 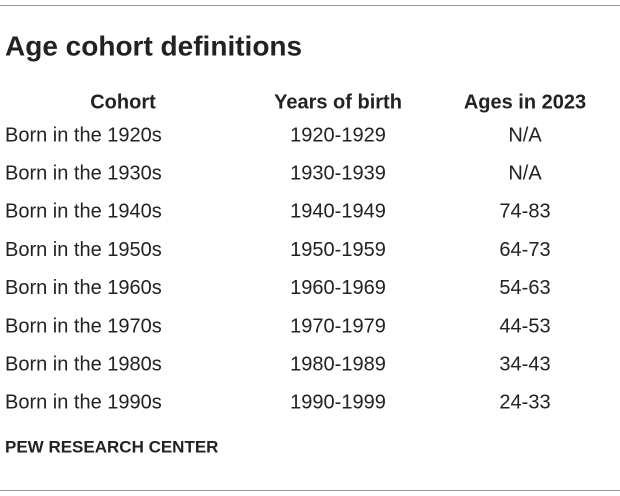 What do you see at coordinates (524, 288) in the screenshot?
I see `table-cell: 54-63` at bounding box center [524, 288].